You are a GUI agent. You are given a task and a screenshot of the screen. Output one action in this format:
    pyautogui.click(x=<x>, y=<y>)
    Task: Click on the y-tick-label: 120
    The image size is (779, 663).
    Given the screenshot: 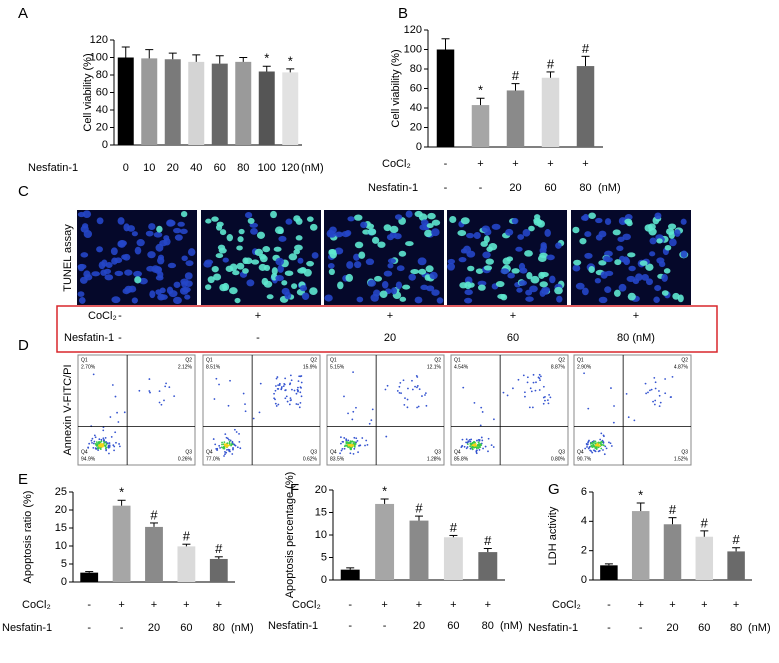 What is the action you would take?
    pyautogui.click(x=99, y=40)
    